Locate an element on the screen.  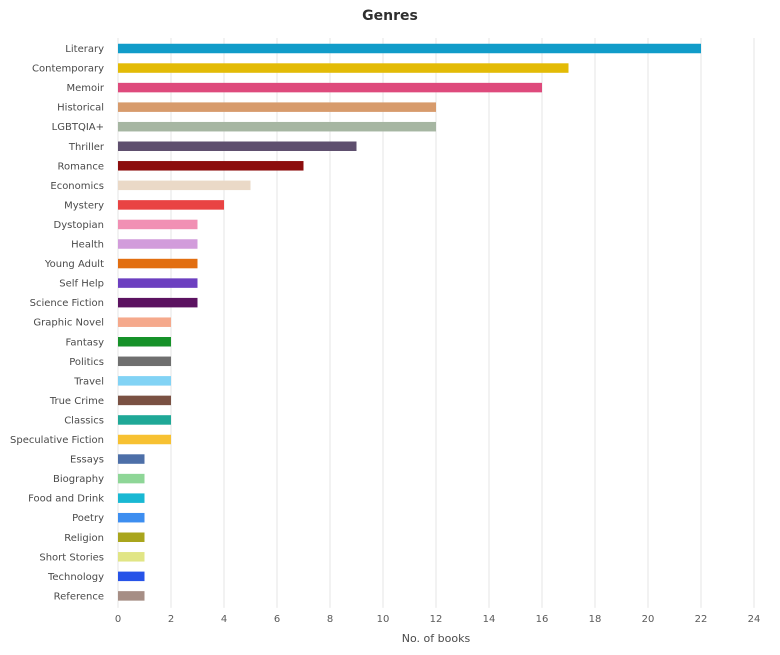
x-axis-ticks: 0 2 4 6 8 10 12 14 16 18 20 22 24 is located at coordinates (438, 619).